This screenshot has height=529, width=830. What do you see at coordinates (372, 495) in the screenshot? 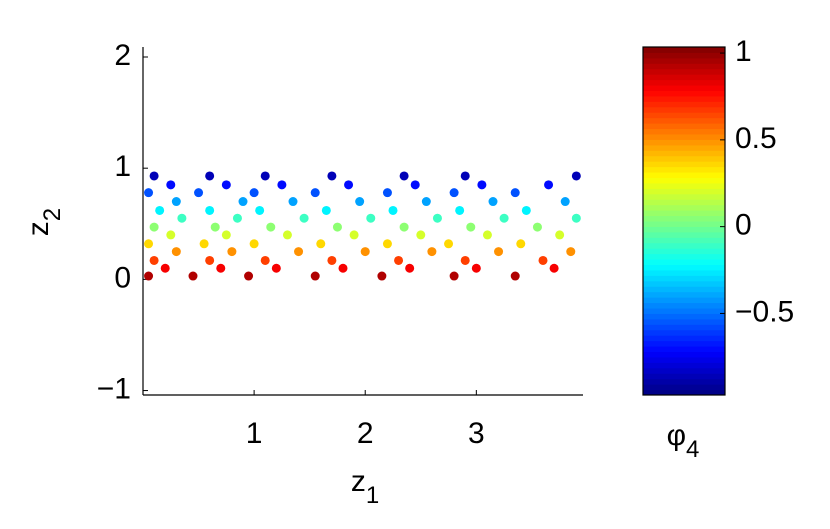
I see `x-axis-label-sub: 1` at bounding box center [372, 495].